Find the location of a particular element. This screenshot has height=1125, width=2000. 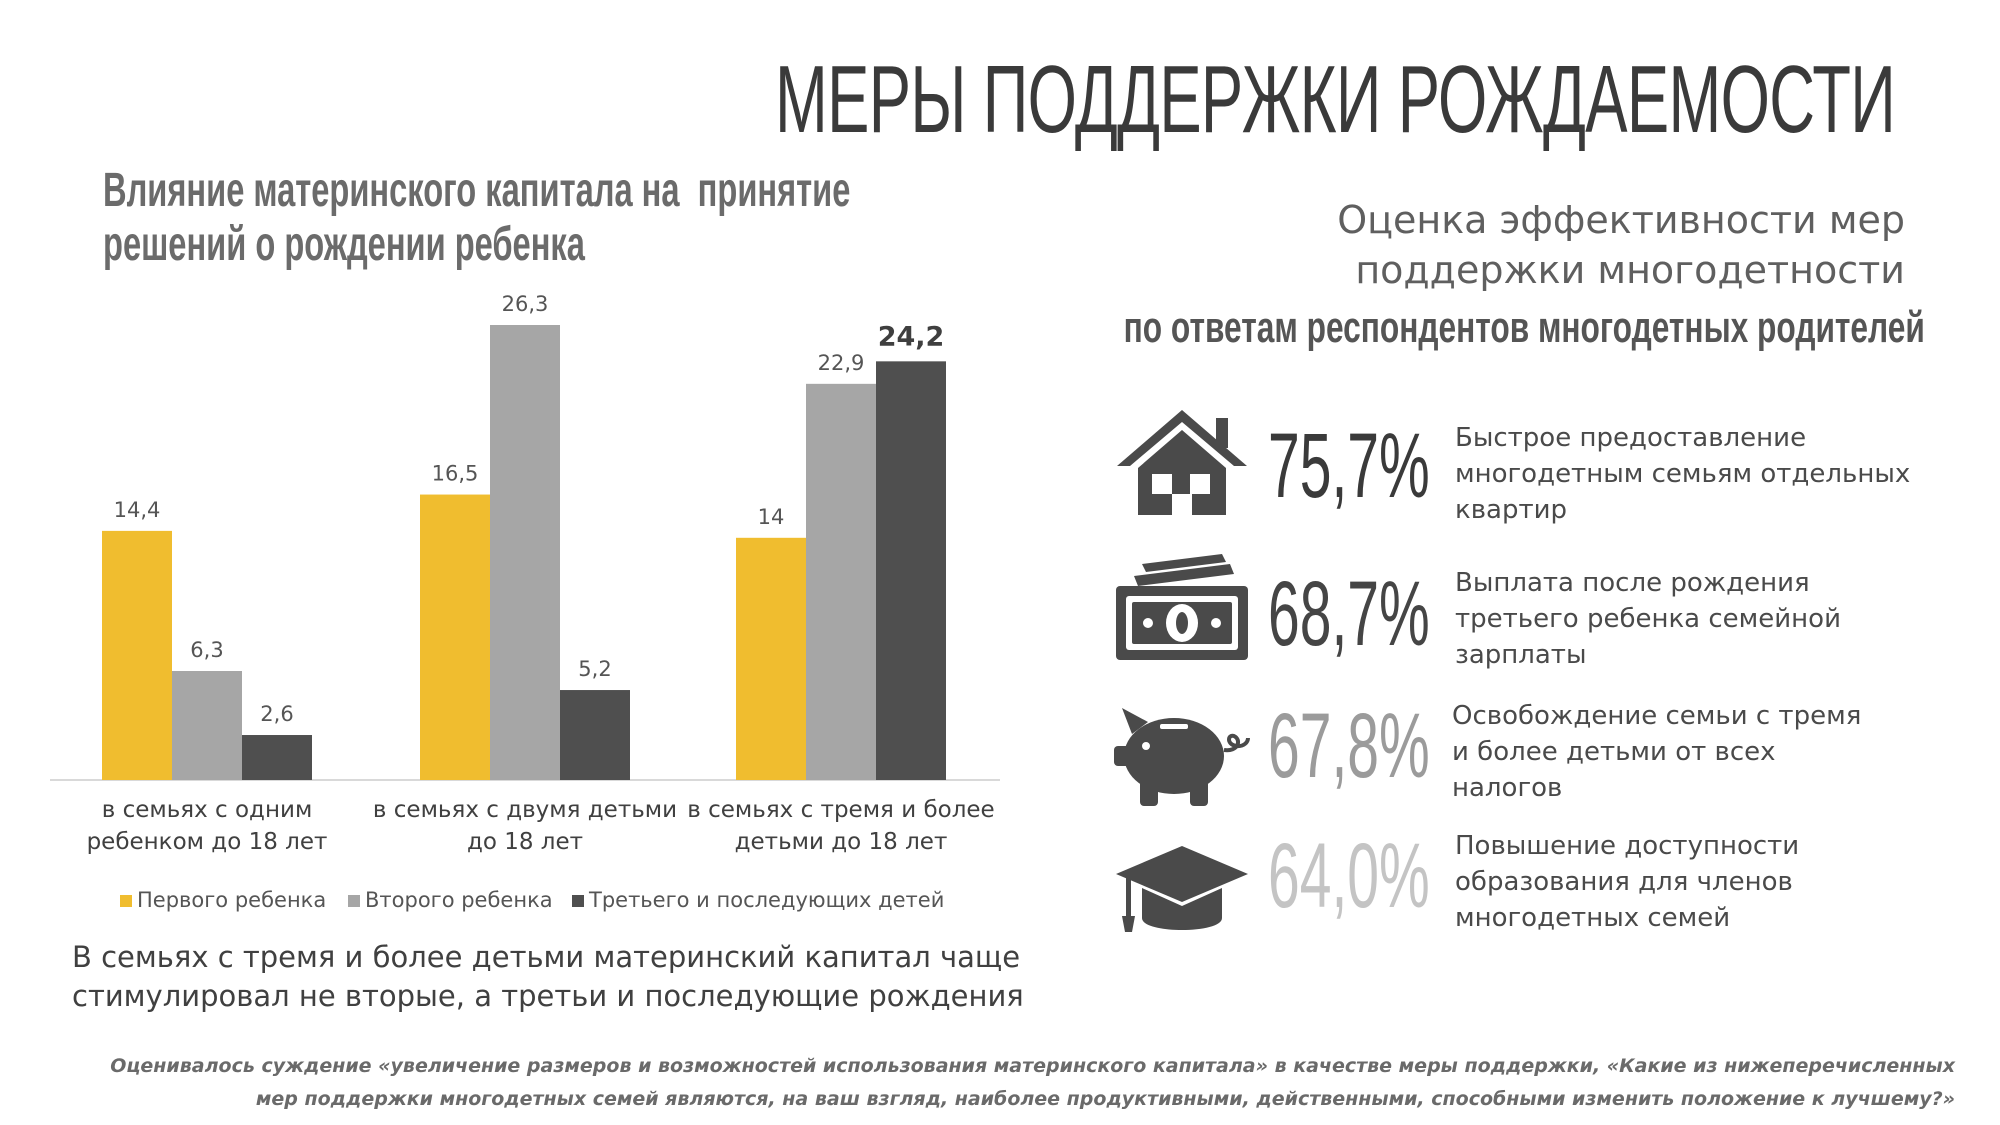

house-icon is located at coordinates (1182, 462).